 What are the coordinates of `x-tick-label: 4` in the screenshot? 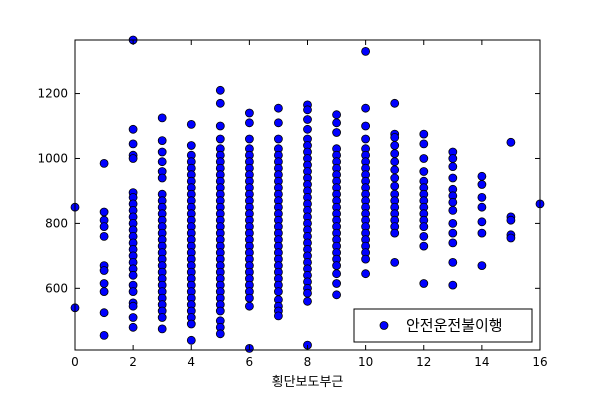 It's located at (191, 362).